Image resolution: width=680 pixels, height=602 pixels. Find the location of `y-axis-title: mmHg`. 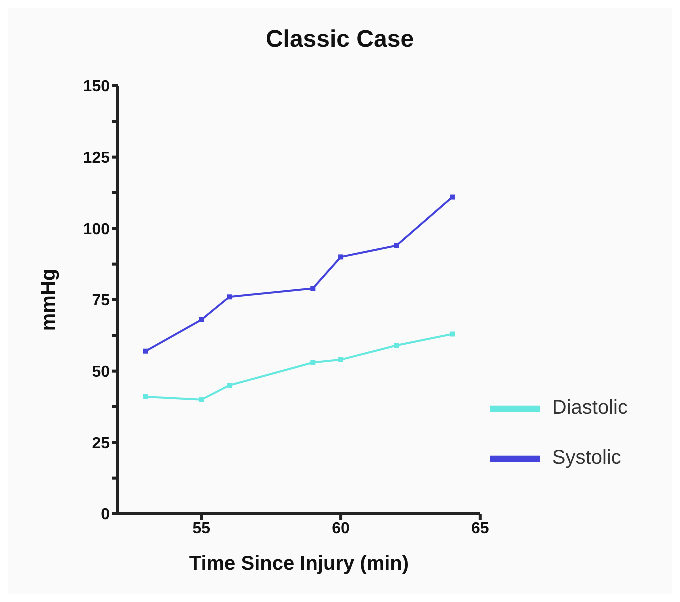

y-axis-title: mmHg is located at coordinates (49, 300).